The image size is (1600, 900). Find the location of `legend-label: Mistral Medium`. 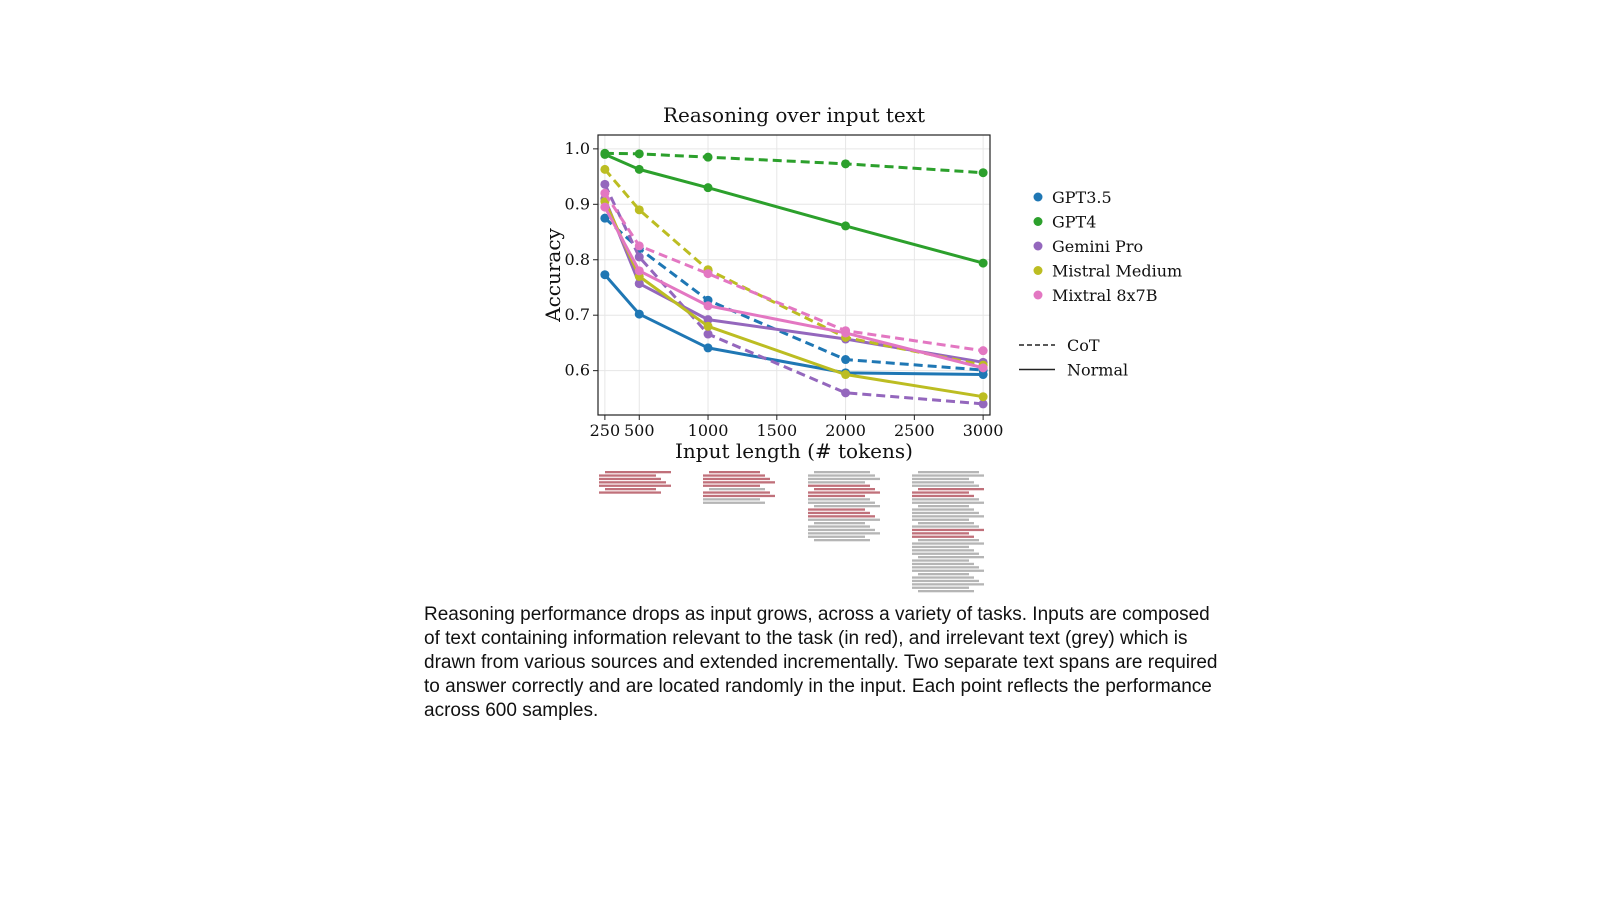

legend-label: Mistral Medium is located at coordinates (1117, 271).